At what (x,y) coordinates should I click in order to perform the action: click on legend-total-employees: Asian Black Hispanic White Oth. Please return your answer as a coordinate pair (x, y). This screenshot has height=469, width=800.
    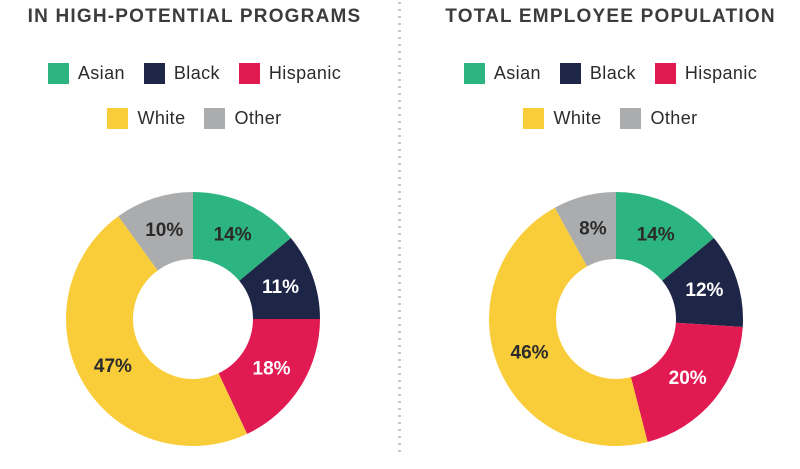
    Looking at the image, I should click on (610, 96).